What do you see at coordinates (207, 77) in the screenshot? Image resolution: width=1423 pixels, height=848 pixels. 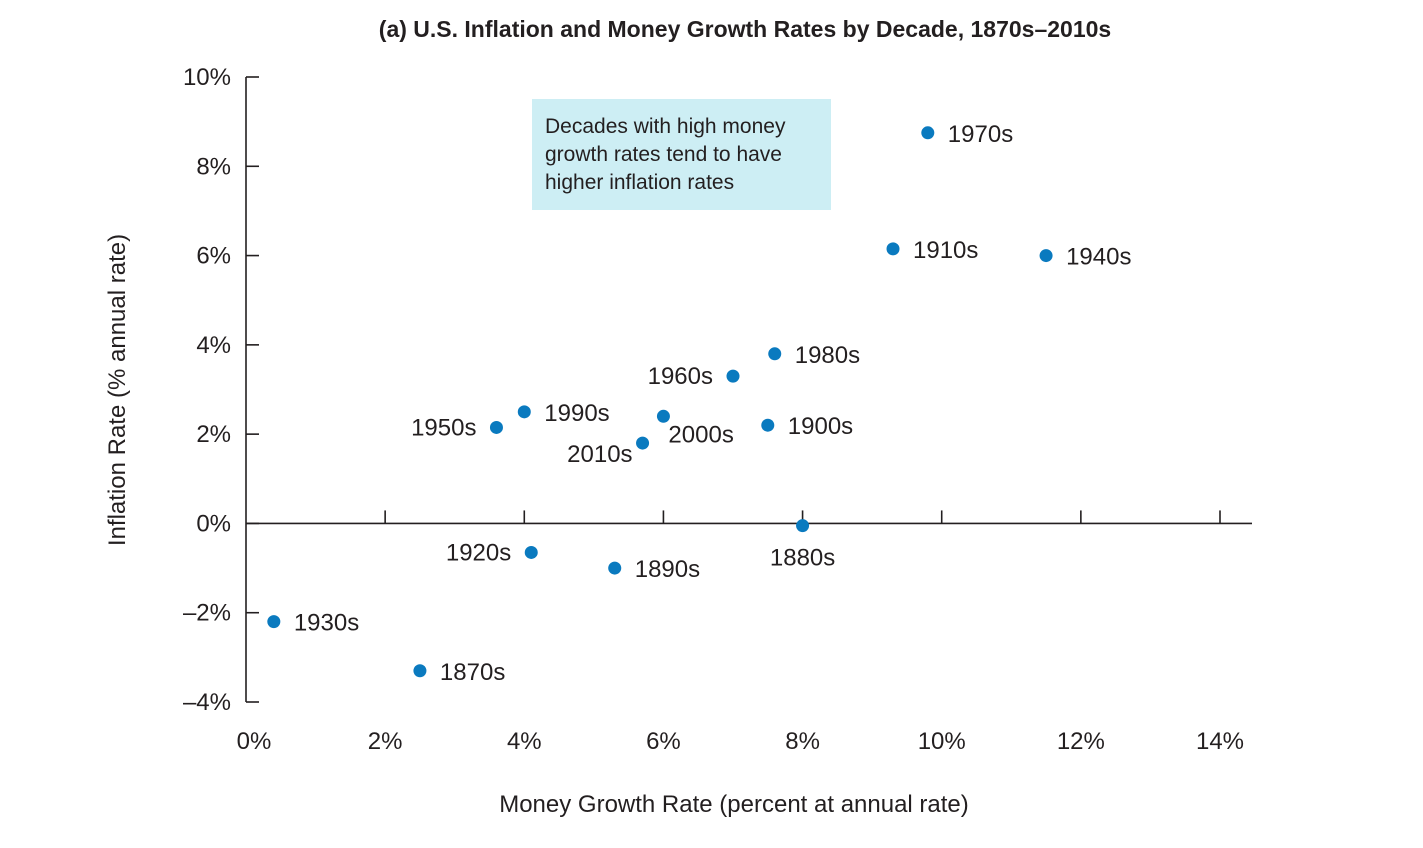 I see `y-tick-label: 10%` at bounding box center [207, 77].